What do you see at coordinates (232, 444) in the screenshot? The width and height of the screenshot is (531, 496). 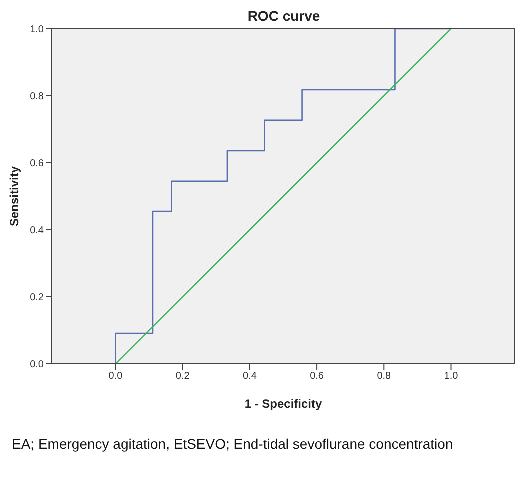 I see `text: EA; Emergency agitation, EtSEVO; End-tidal sevoflurane concentration` at bounding box center [232, 444].